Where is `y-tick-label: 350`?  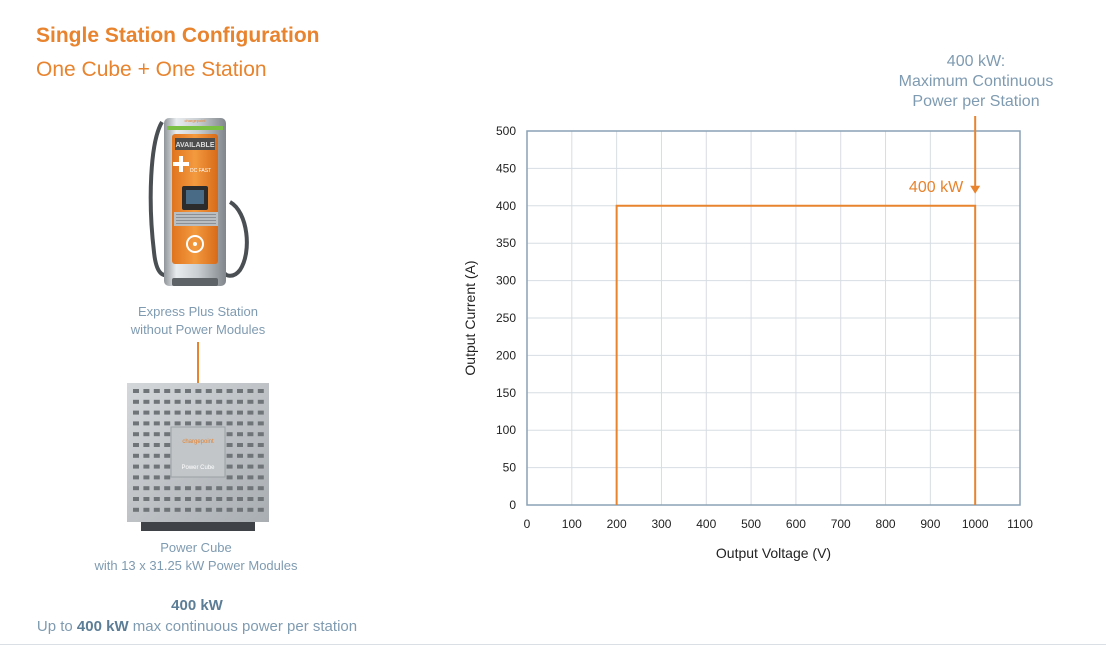
y-tick-label: 350 is located at coordinates (506, 243).